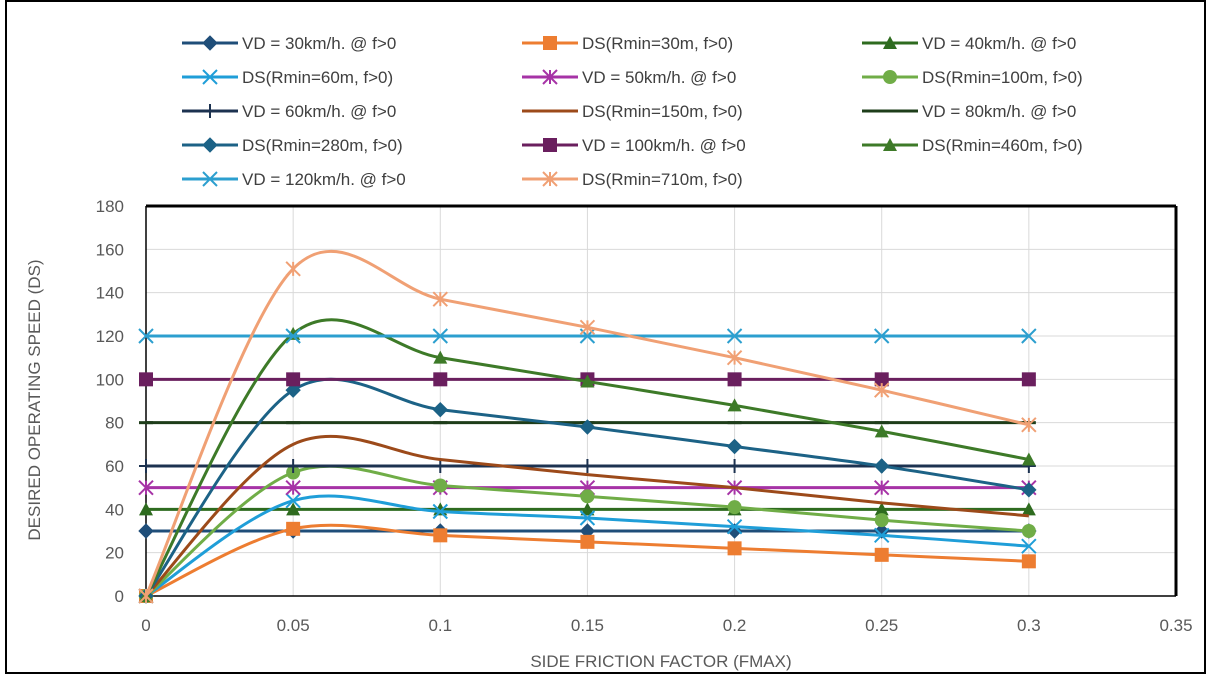 The width and height of the screenshot is (1211, 680). Describe the element at coordinates (110, 293) in the screenshot. I see `y-tick-label: 140` at that location.